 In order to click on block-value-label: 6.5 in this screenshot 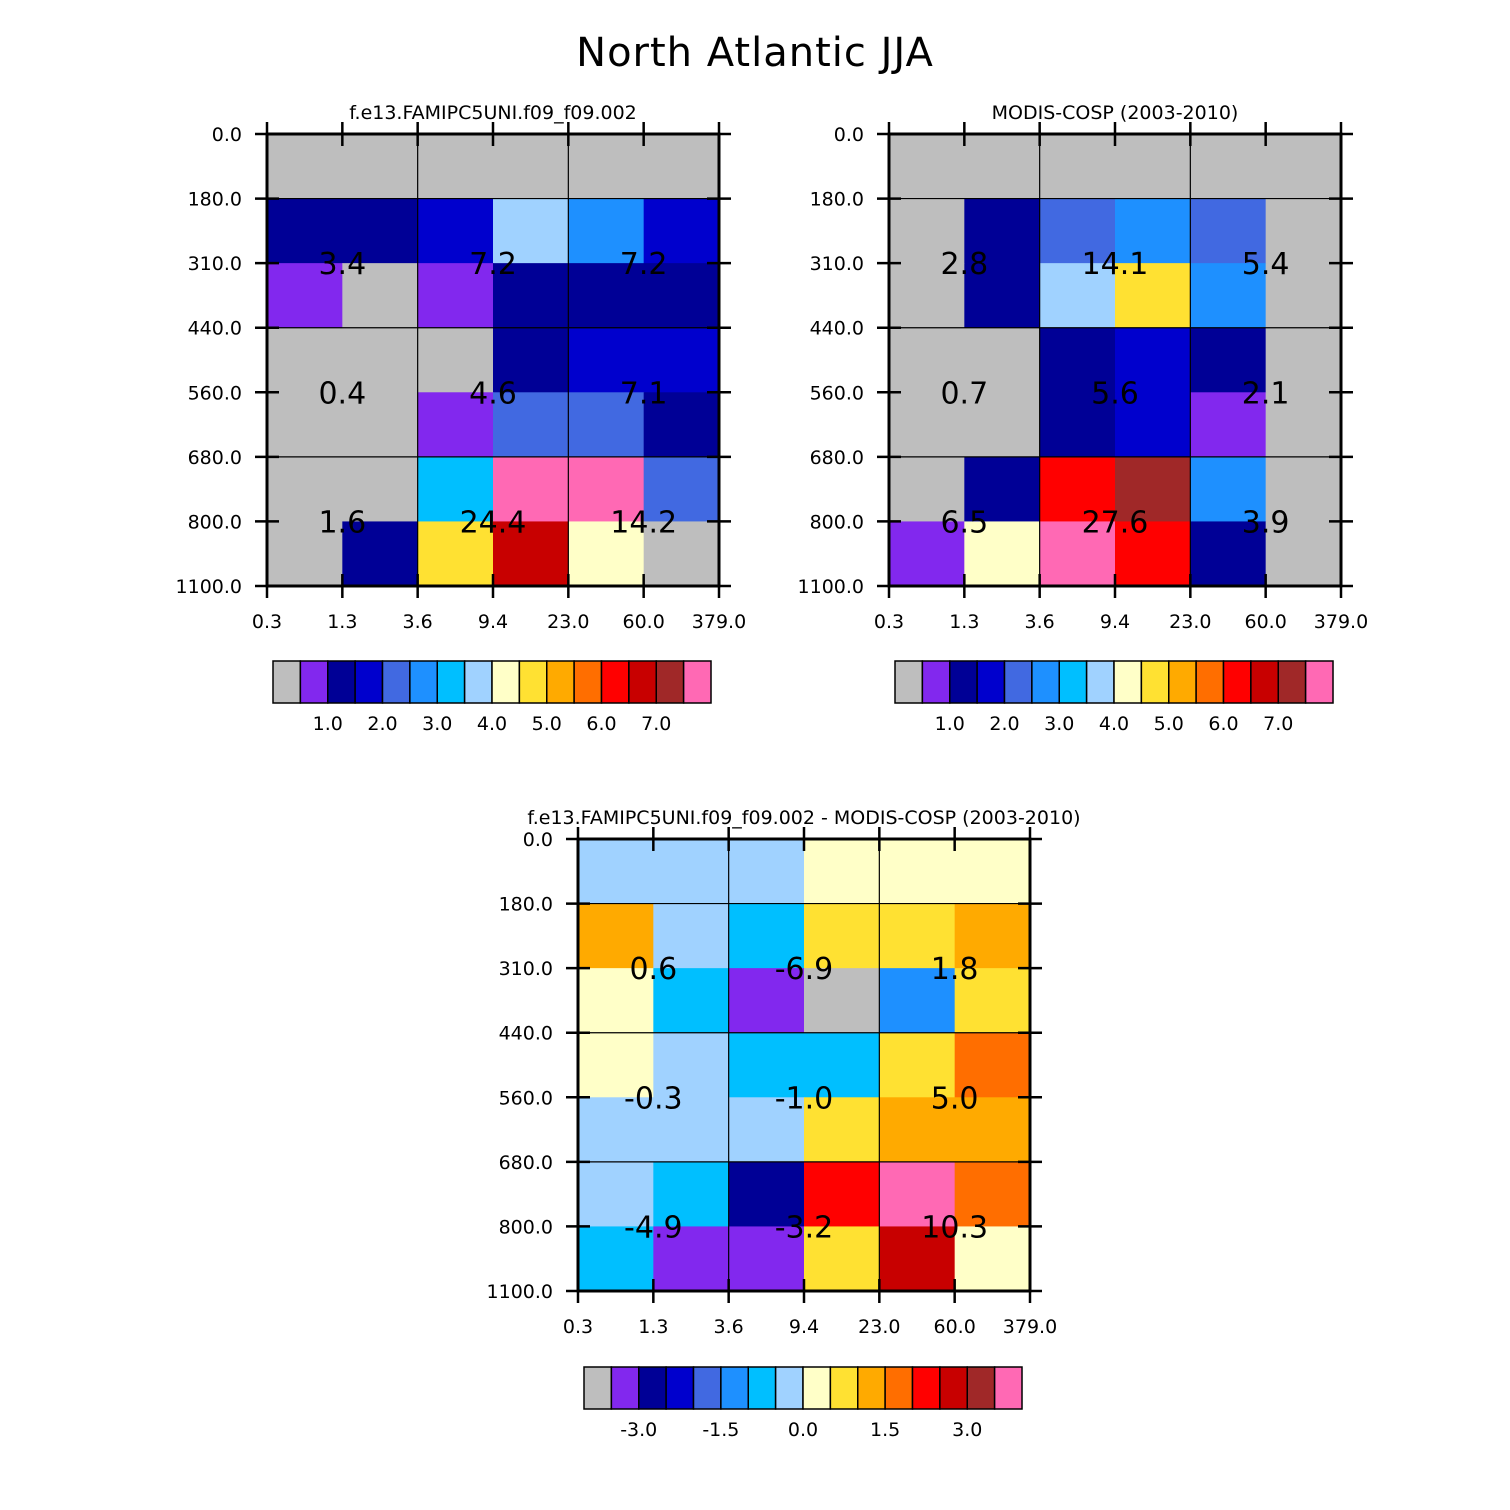, I will do `click(964, 522)`.